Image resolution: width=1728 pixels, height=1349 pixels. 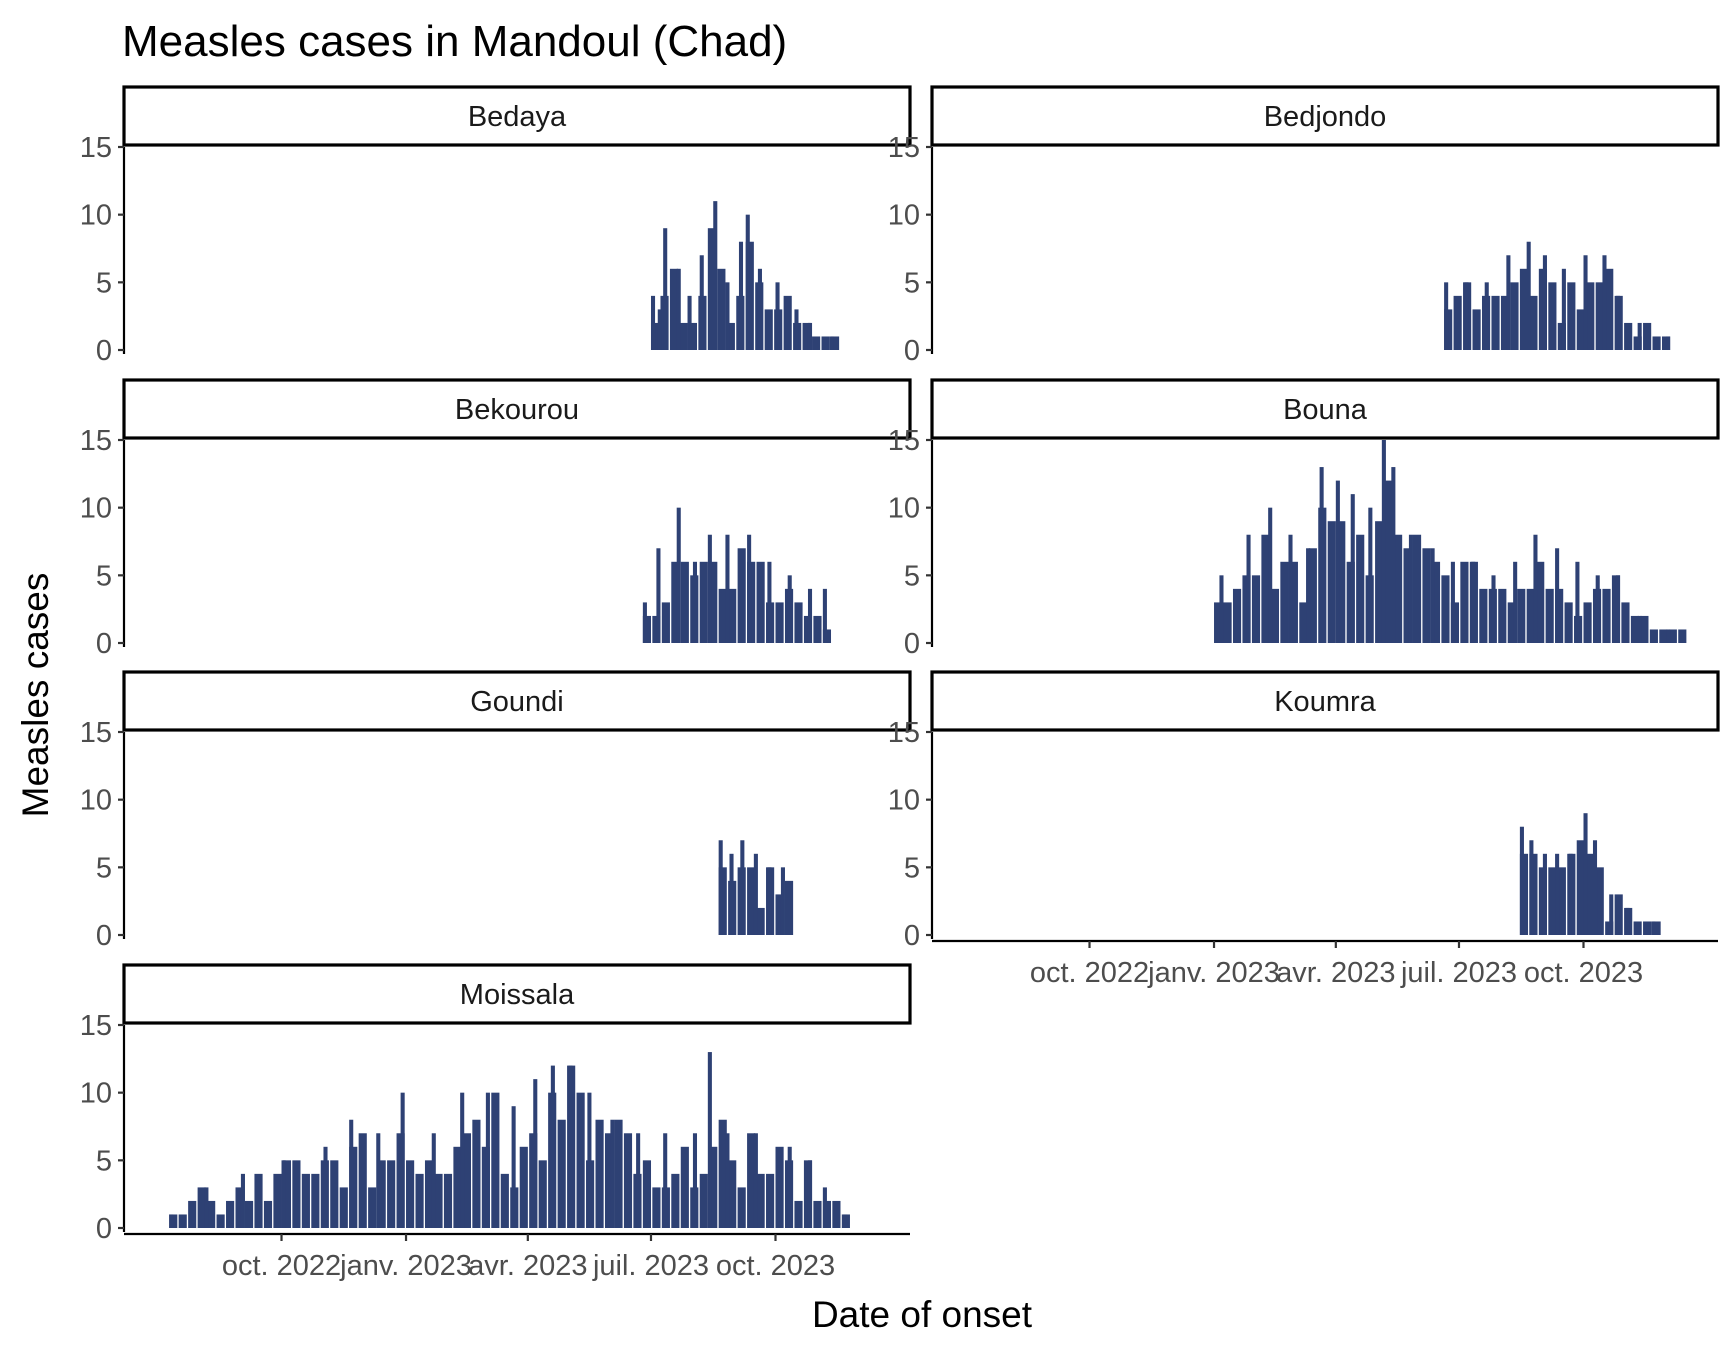 I want to click on facet-strip-koumra, so click(x=1325, y=701).